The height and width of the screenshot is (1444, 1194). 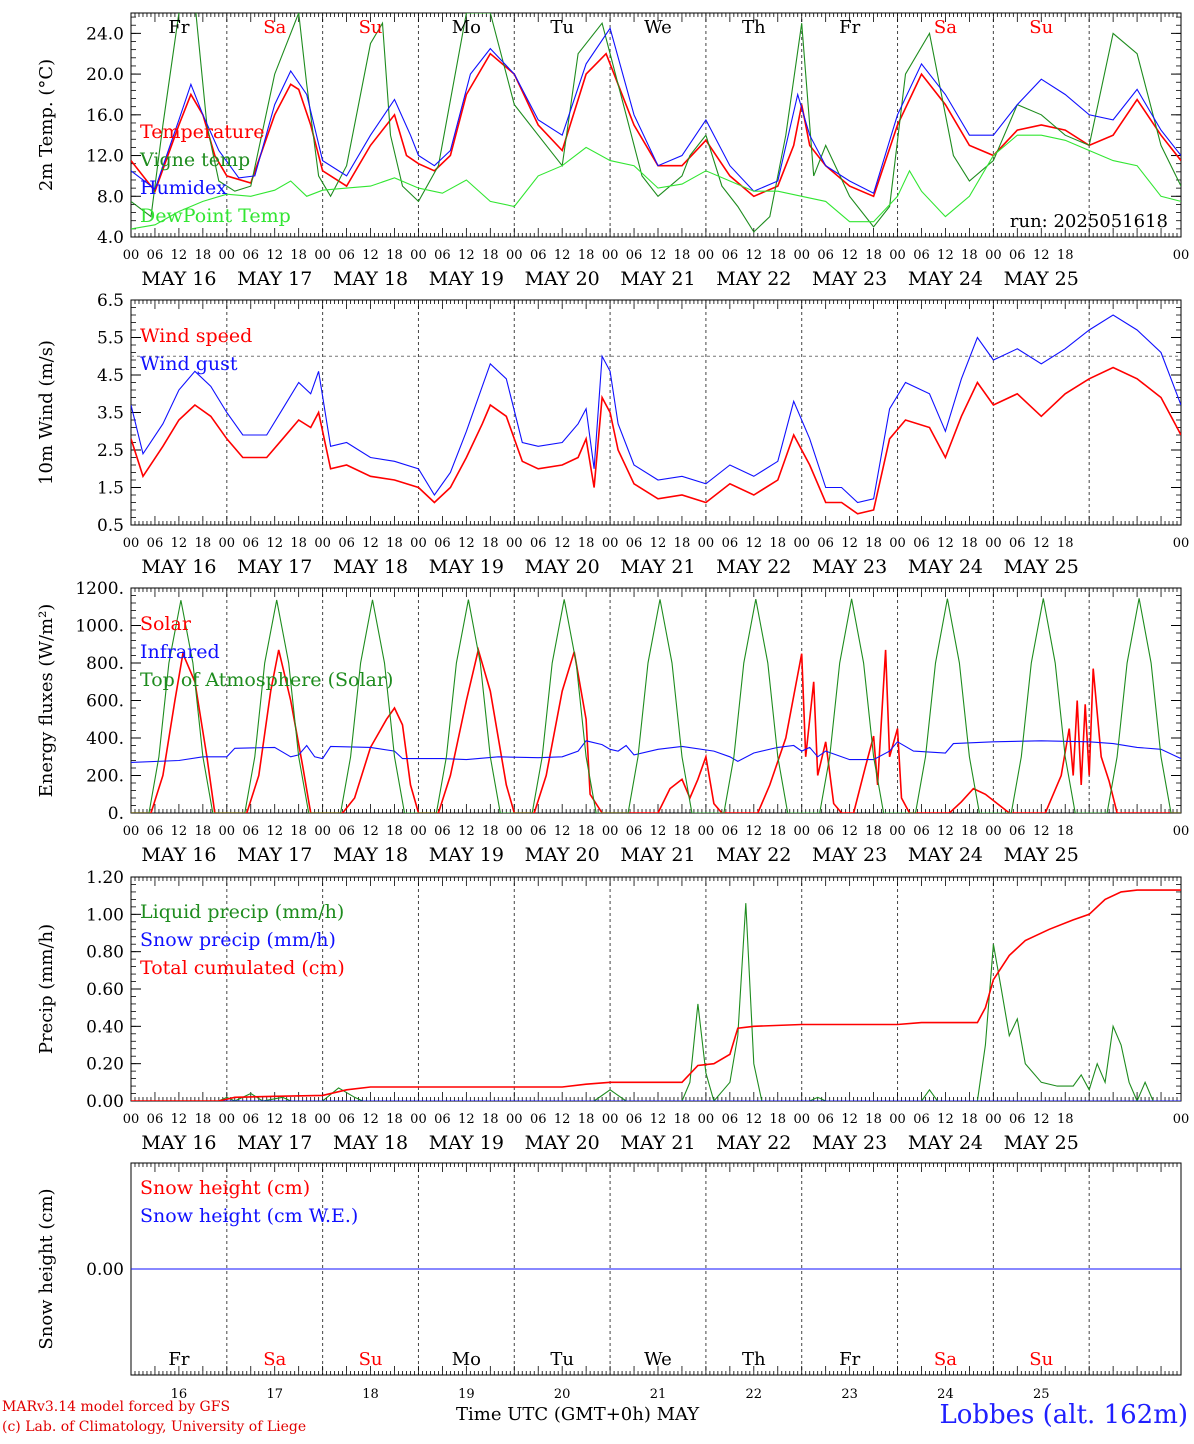 What do you see at coordinates (46, 1268) in the screenshot?
I see `y-axis-title: Snow height (cm)` at bounding box center [46, 1268].